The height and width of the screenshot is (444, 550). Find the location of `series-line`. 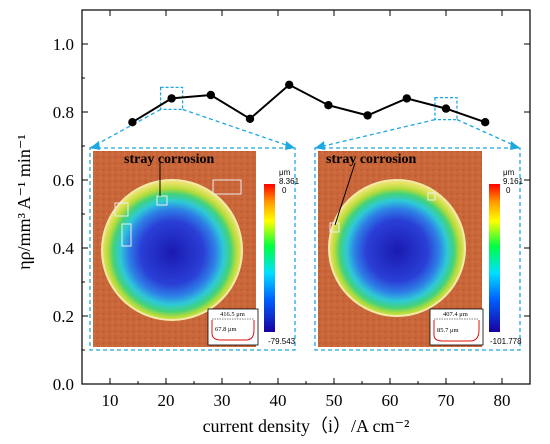

series-line is located at coordinates (309, 103).